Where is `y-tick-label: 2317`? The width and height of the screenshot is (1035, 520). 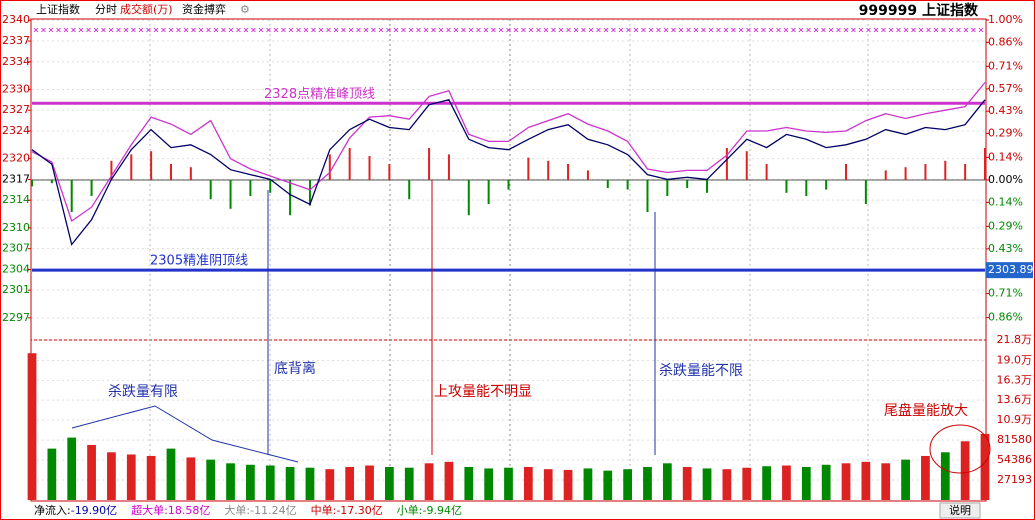
y-tick-label: 2317 is located at coordinates (16, 178).